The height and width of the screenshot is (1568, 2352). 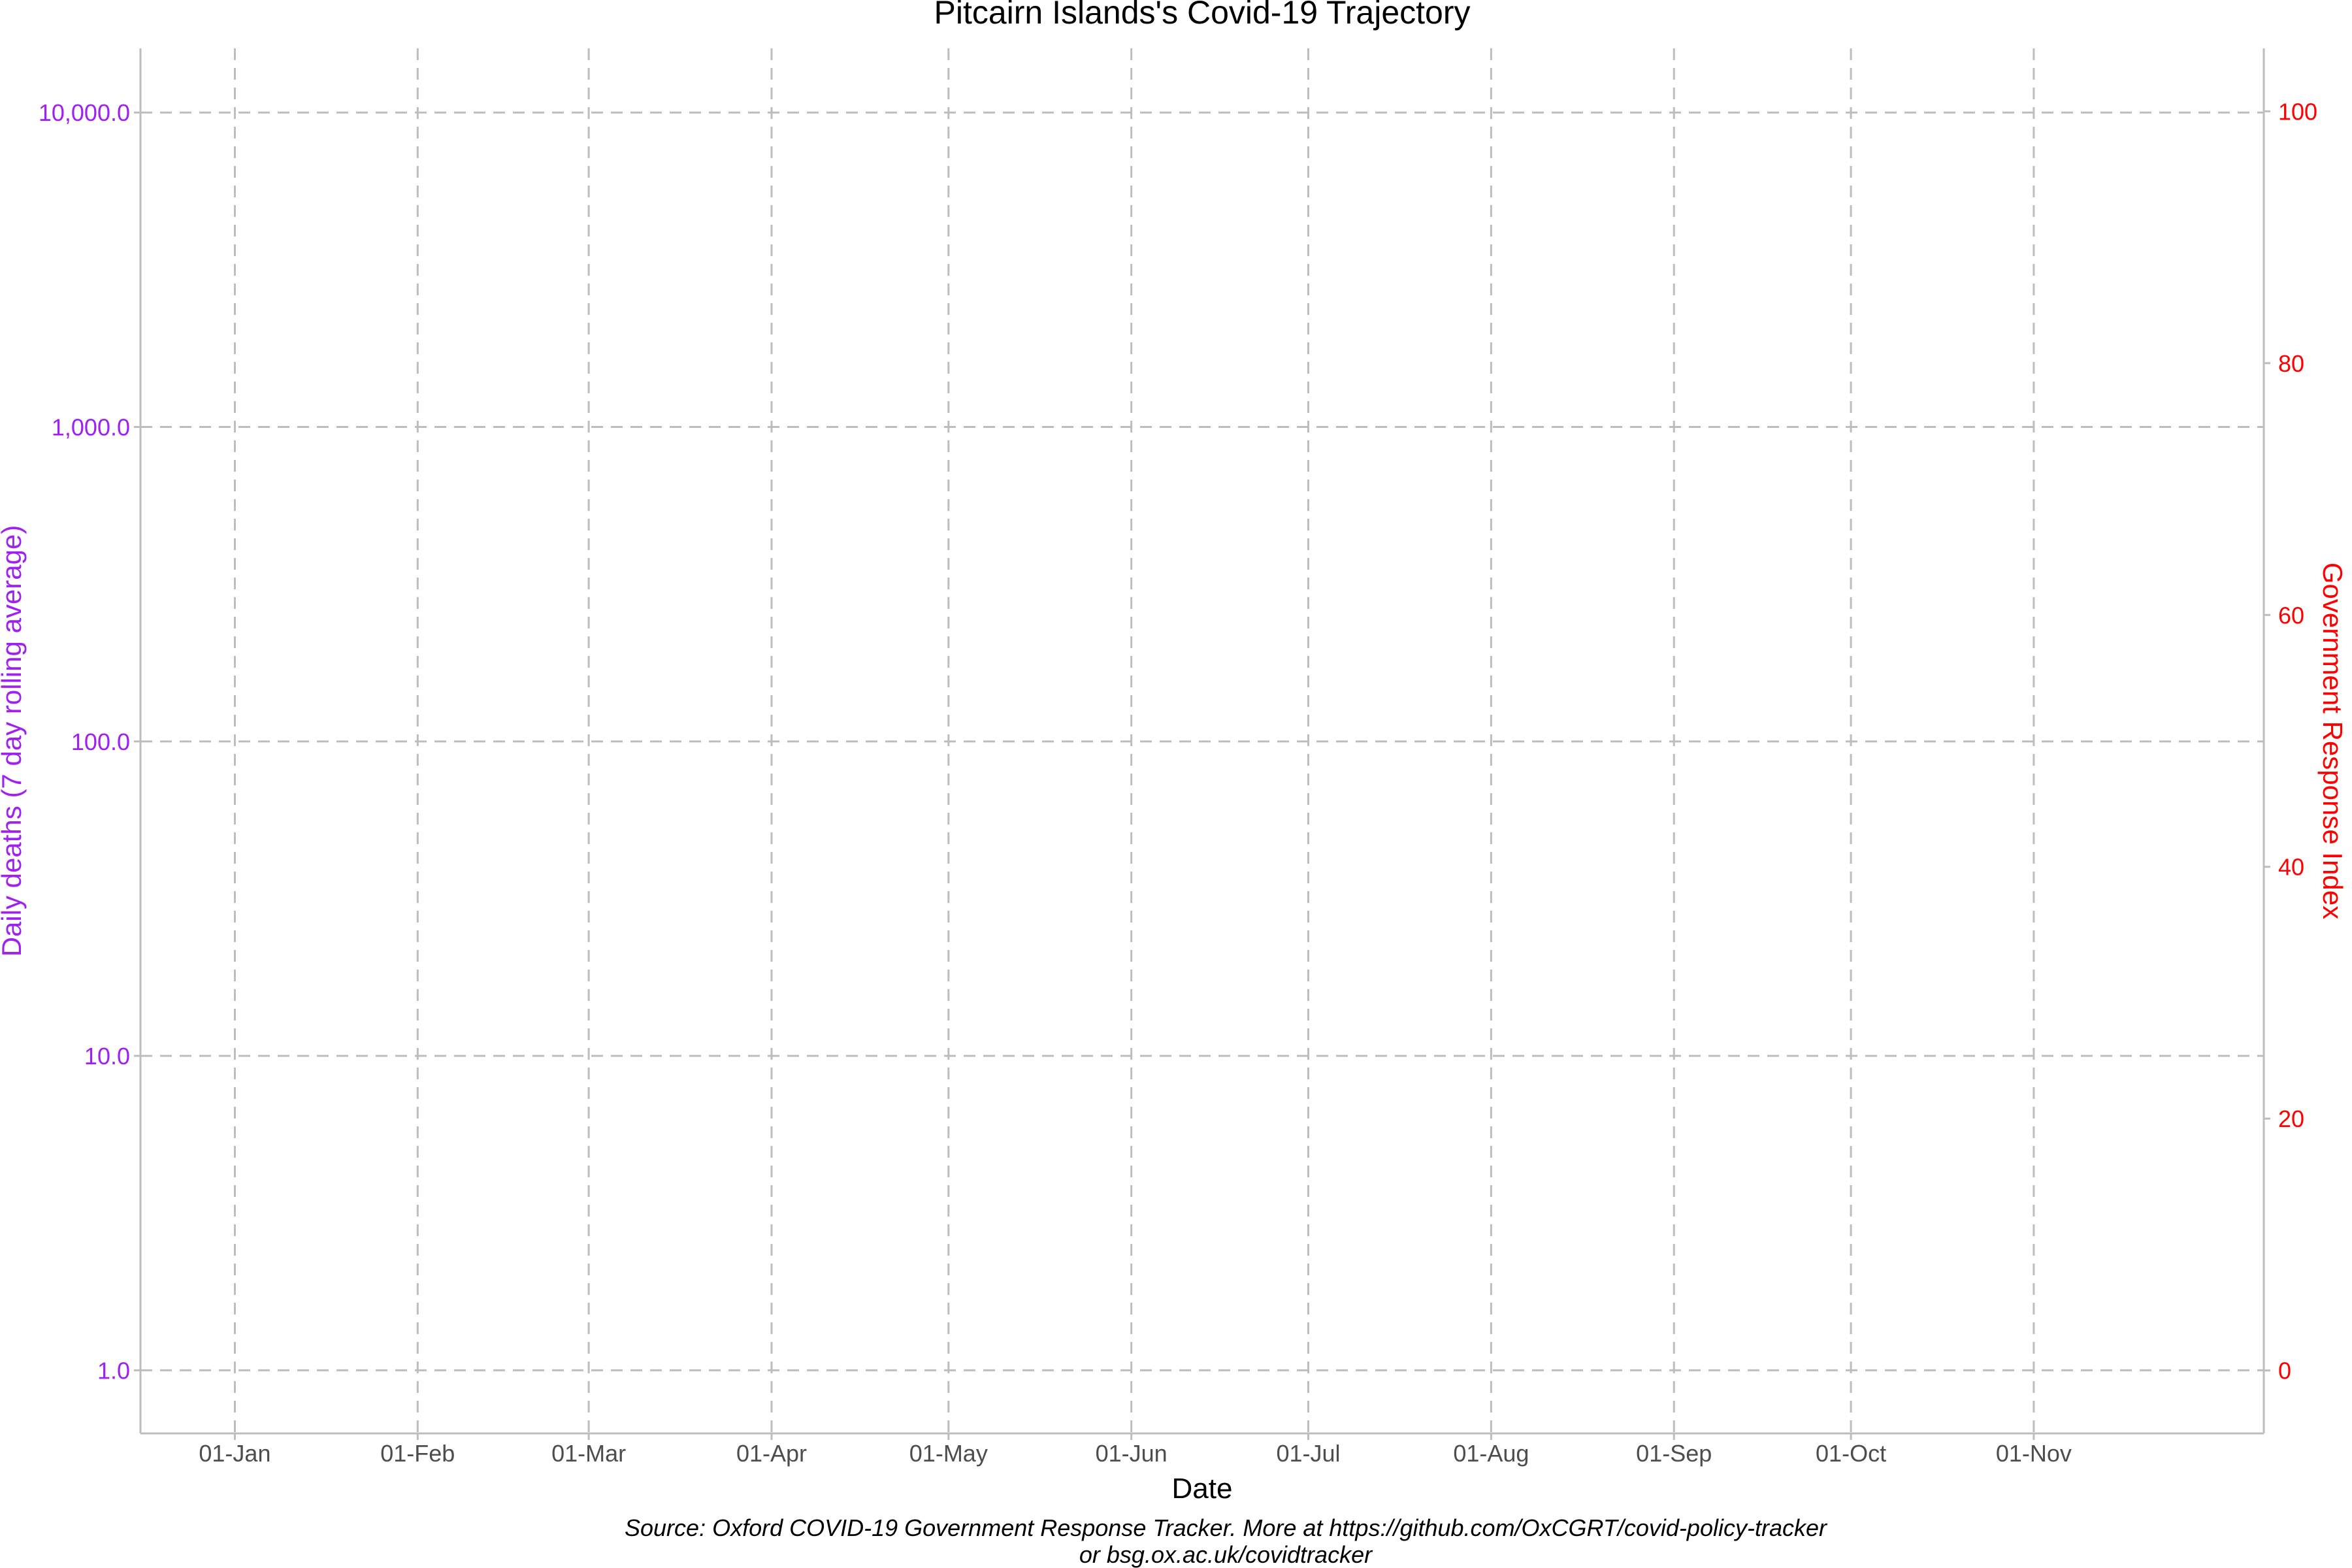 What do you see at coordinates (1202, 1489) in the screenshot?
I see `x-axis-title: Date` at bounding box center [1202, 1489].